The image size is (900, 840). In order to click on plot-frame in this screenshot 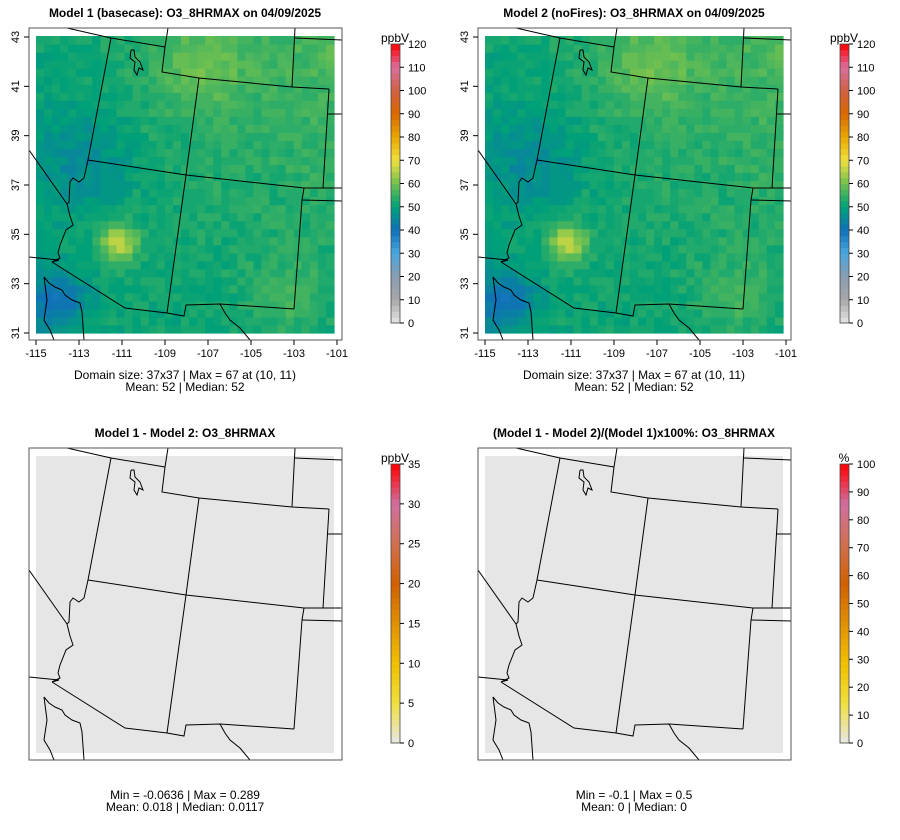, I will do `click(634, 604)`.